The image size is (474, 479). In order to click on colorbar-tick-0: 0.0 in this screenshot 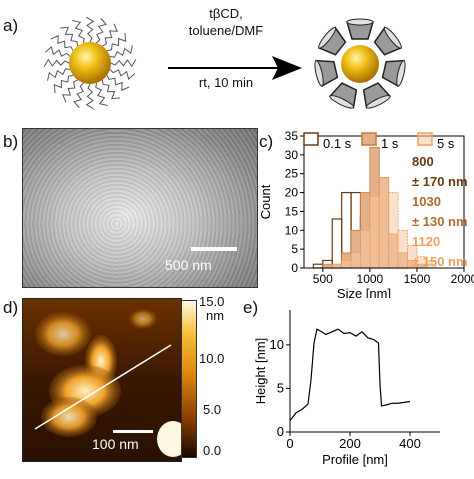, I will do `click(212, 450)`.